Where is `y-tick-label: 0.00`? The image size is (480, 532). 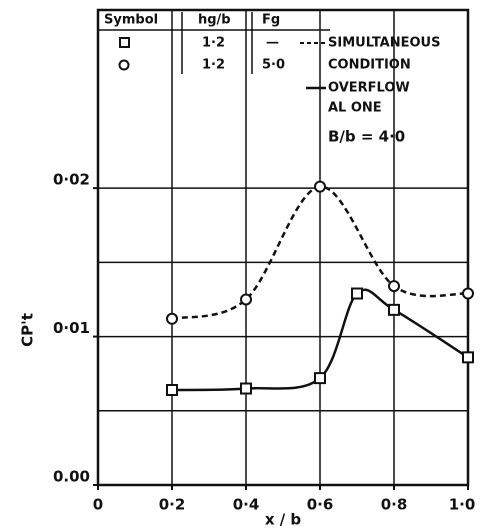
y-tick-label: 0.00 is located at coordinates (71, 477).